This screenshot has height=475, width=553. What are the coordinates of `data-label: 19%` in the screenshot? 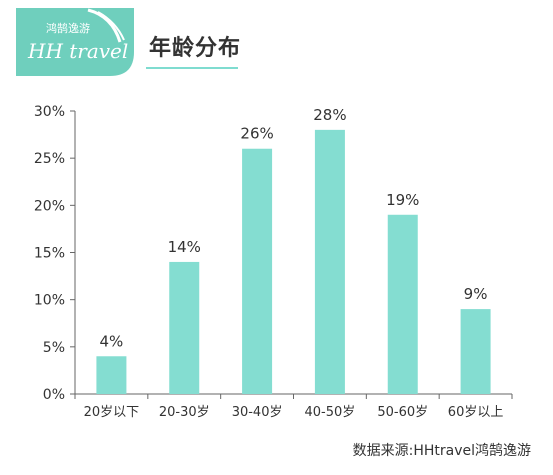 It's located at (402, 200).